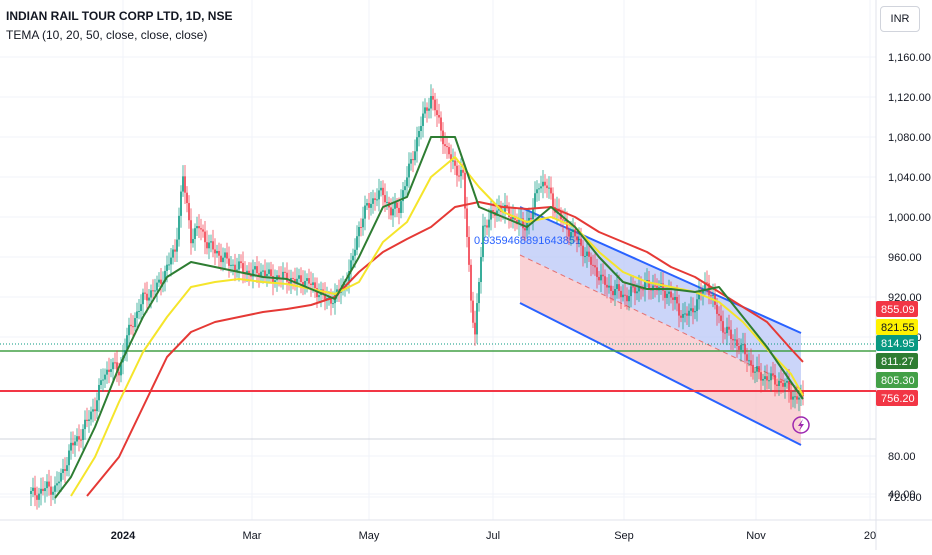  Describe the element at coordinates (905, 258) in the screenshot. I see `price-tick-label: 960.00` at that location.